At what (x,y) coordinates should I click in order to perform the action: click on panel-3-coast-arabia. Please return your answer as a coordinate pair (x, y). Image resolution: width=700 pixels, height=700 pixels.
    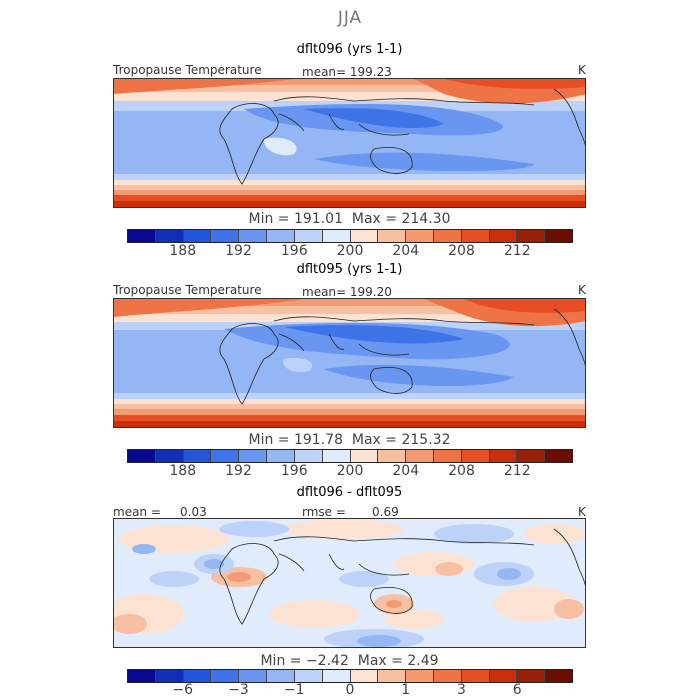
    Looking at the image, I should click on (291, 562).